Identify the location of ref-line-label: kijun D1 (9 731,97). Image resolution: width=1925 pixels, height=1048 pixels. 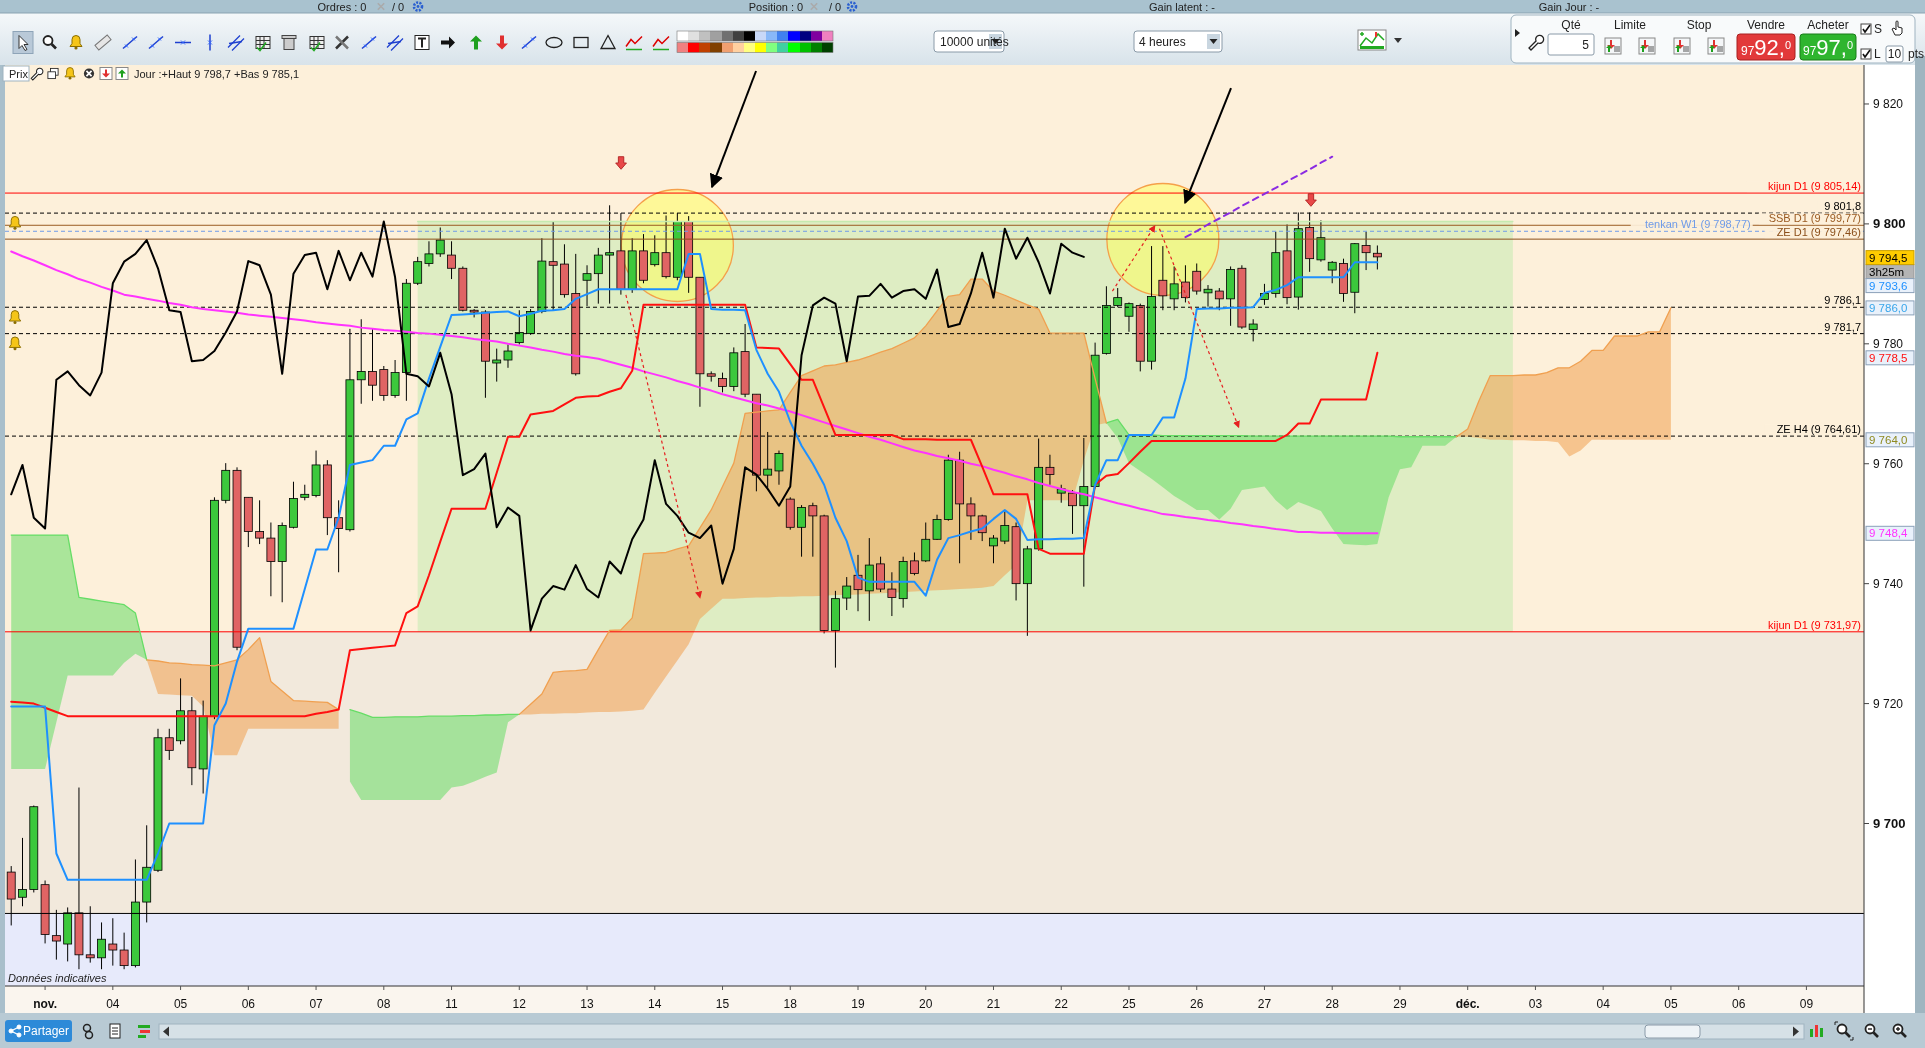
(1814, 624).